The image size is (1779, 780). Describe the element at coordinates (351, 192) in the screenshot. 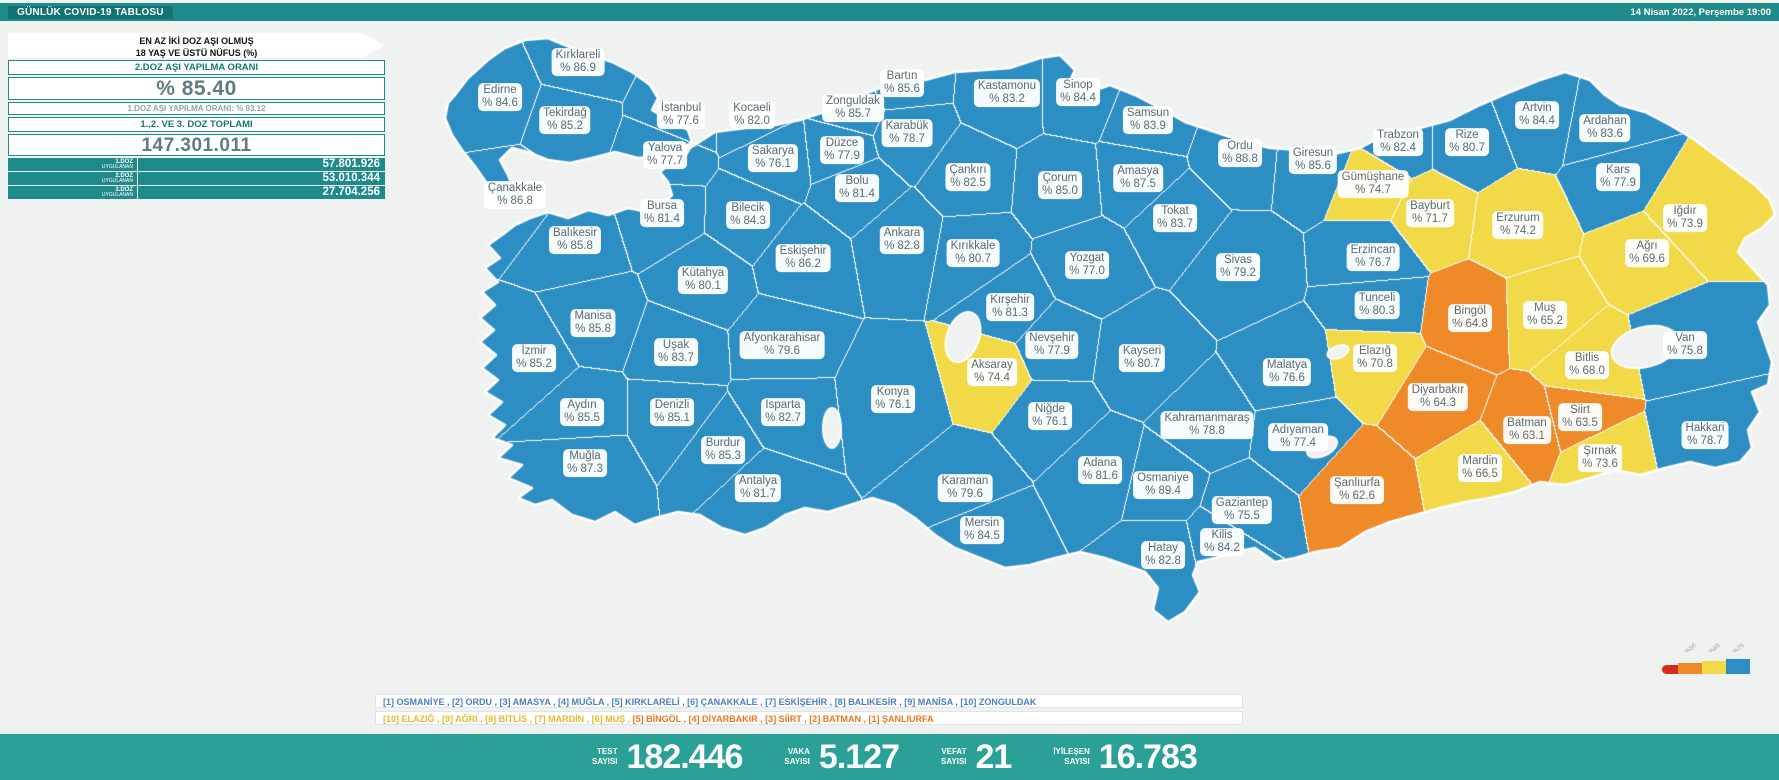

I see `dose-row-value: 27.704.256` at that location.